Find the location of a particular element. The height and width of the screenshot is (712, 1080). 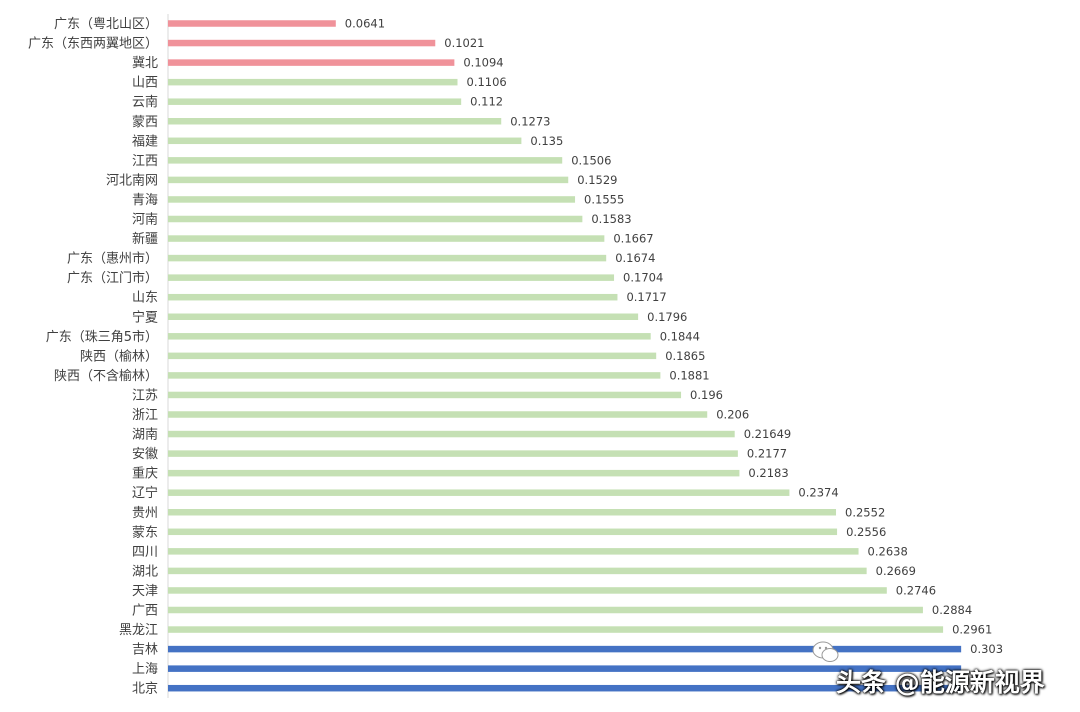

category-label: 广东（粤北山区） is located at coordinates (106, 24).